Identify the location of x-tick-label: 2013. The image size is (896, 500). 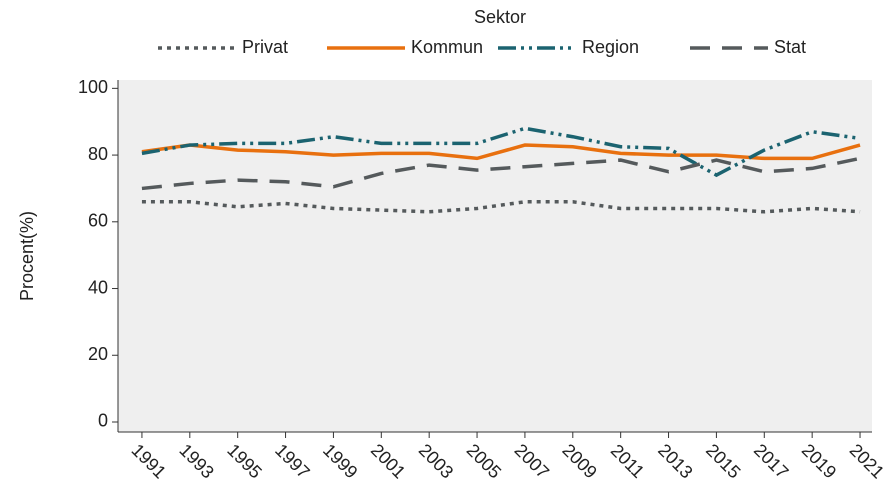
(675, 461).